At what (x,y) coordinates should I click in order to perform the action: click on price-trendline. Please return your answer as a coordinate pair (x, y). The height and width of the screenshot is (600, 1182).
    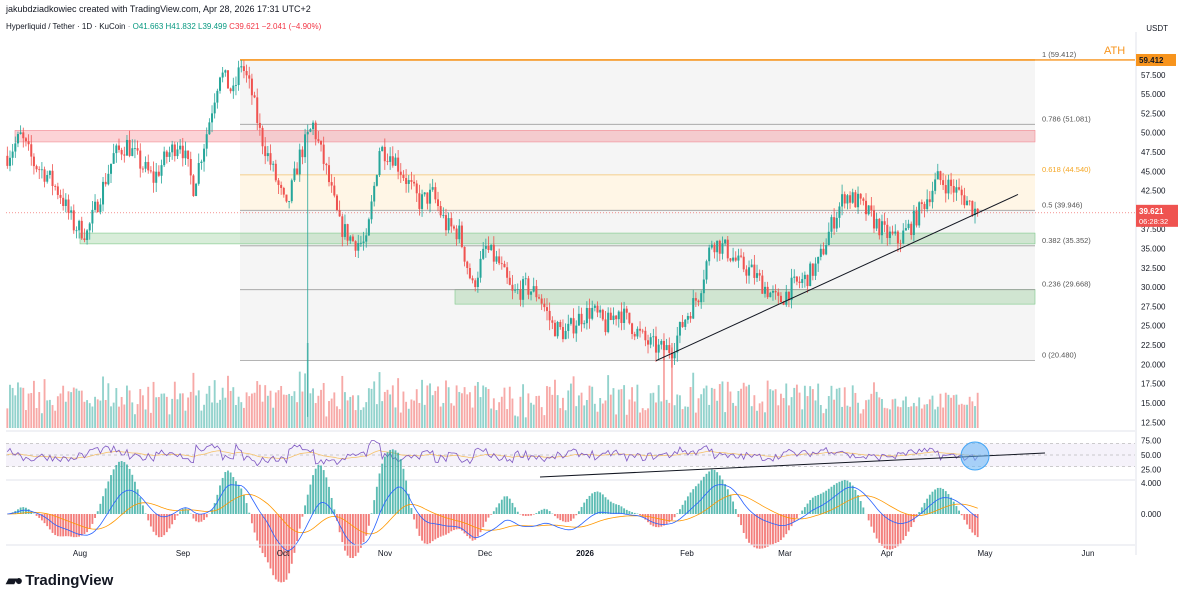
    Looking at the image, I should click on (837, 278).